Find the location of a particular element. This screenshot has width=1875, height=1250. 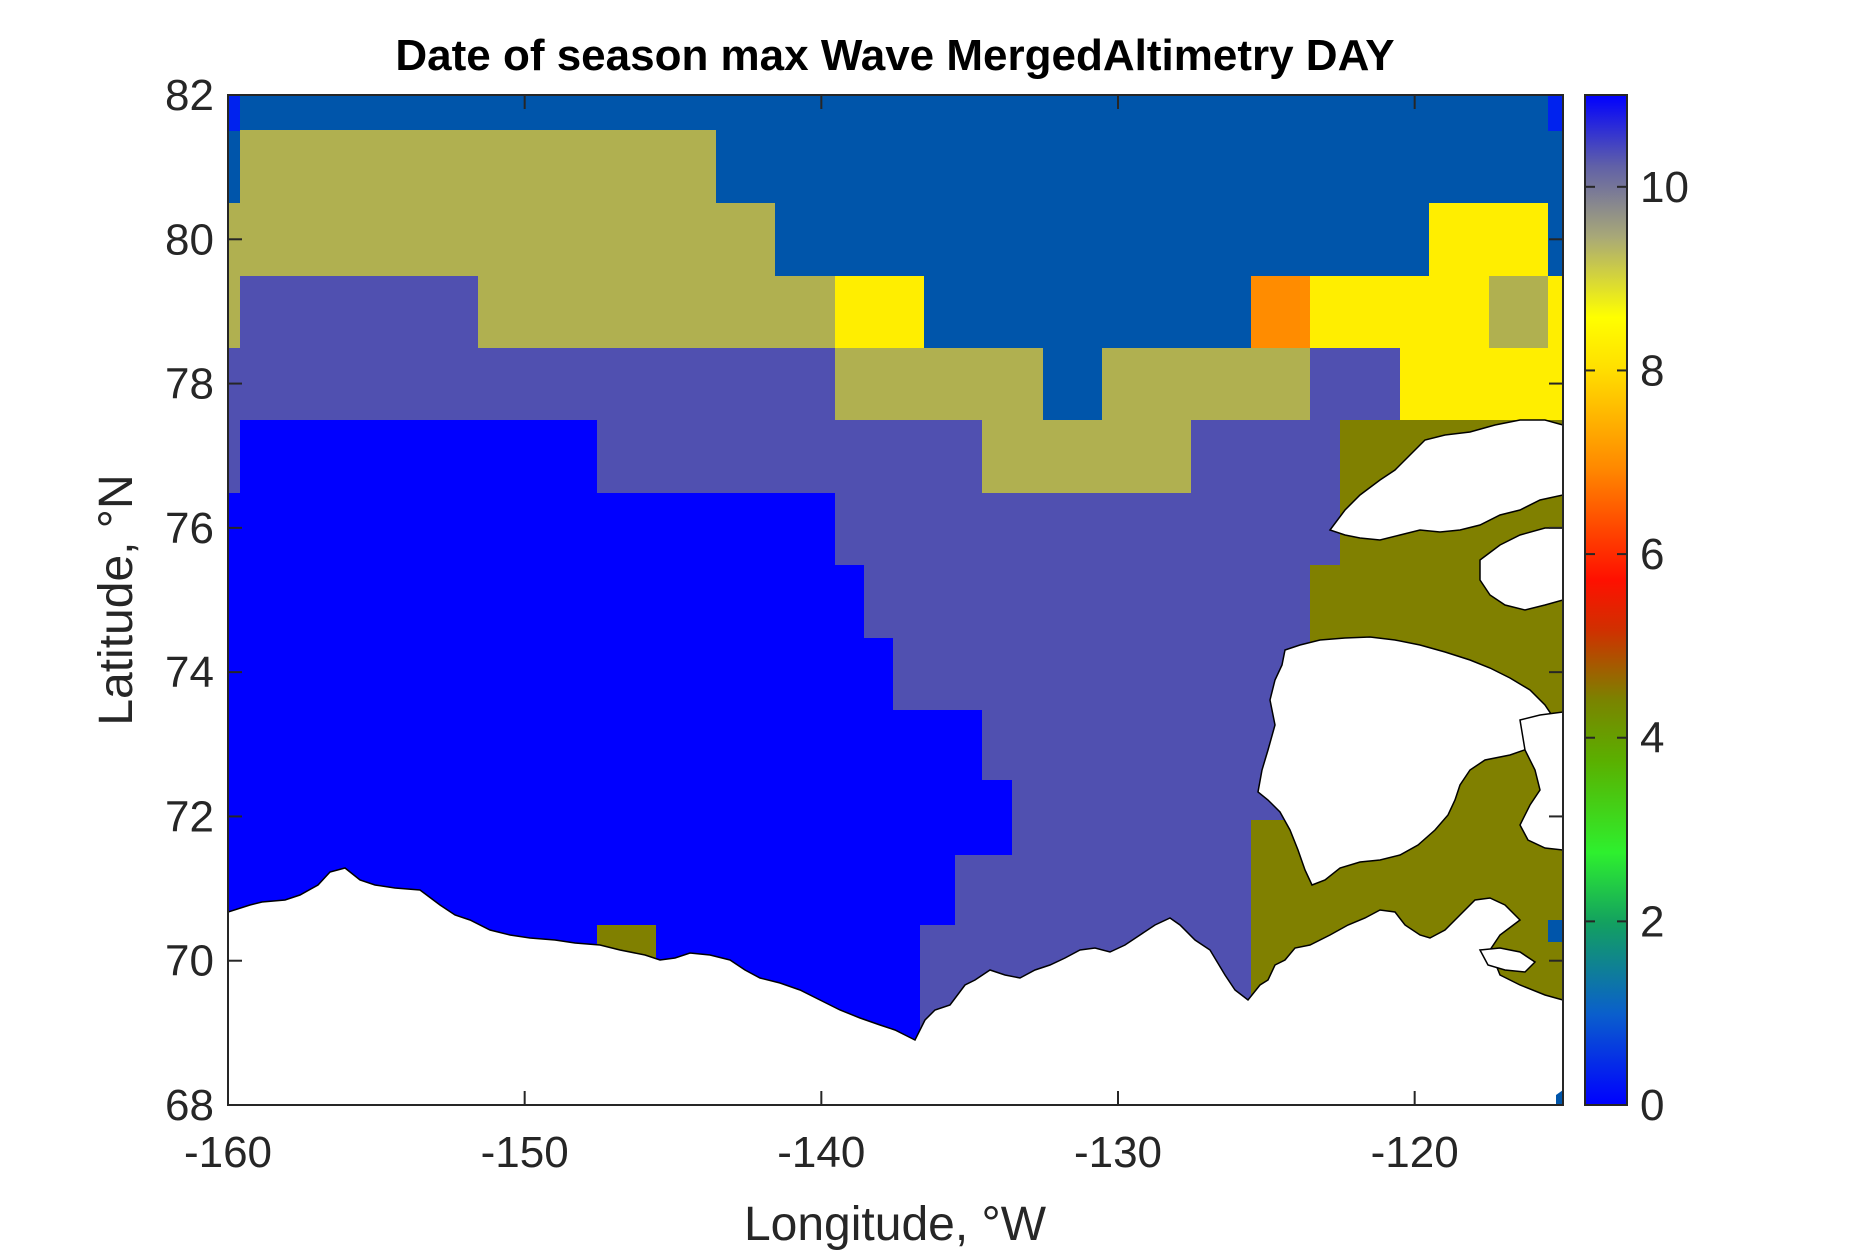

y-tick-label: 78 is located at coordinates (189, 384).